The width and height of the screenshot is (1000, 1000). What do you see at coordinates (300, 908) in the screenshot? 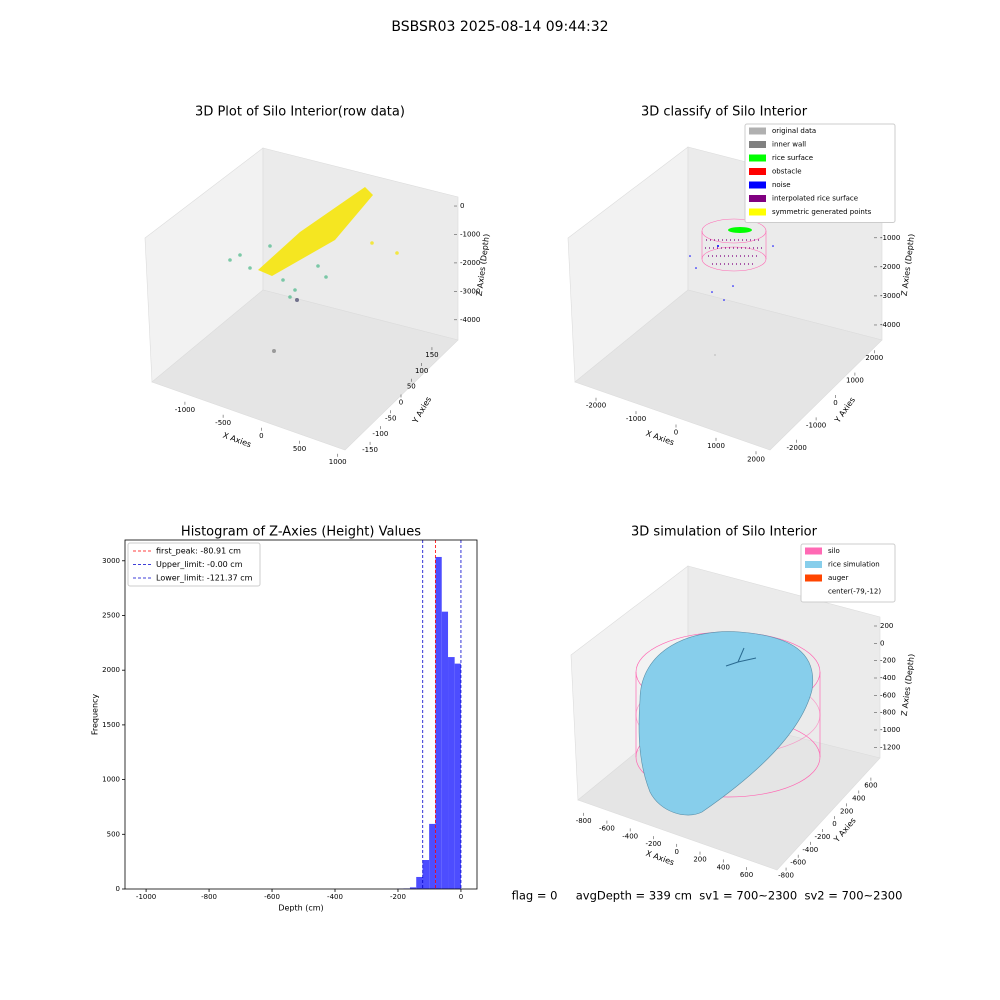
I see `x-axis-label: Depth (cm)` at bounding box center [300, 908].